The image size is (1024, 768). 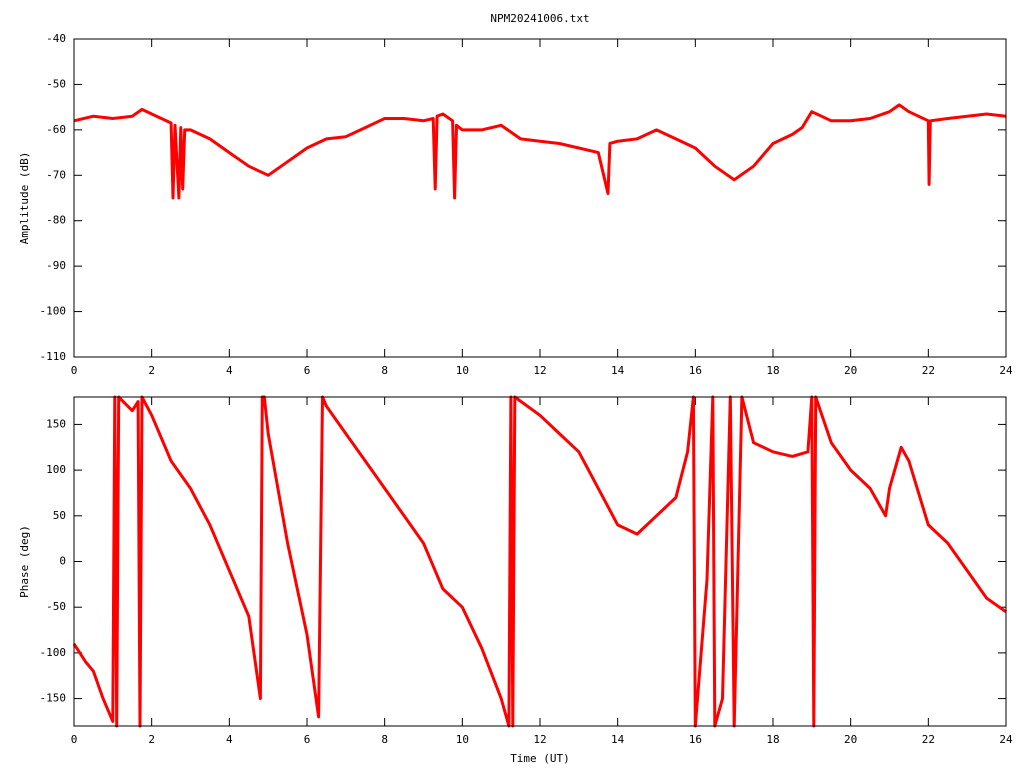 I want to click on y-tick-label: 0, so click(x=62, y=561).